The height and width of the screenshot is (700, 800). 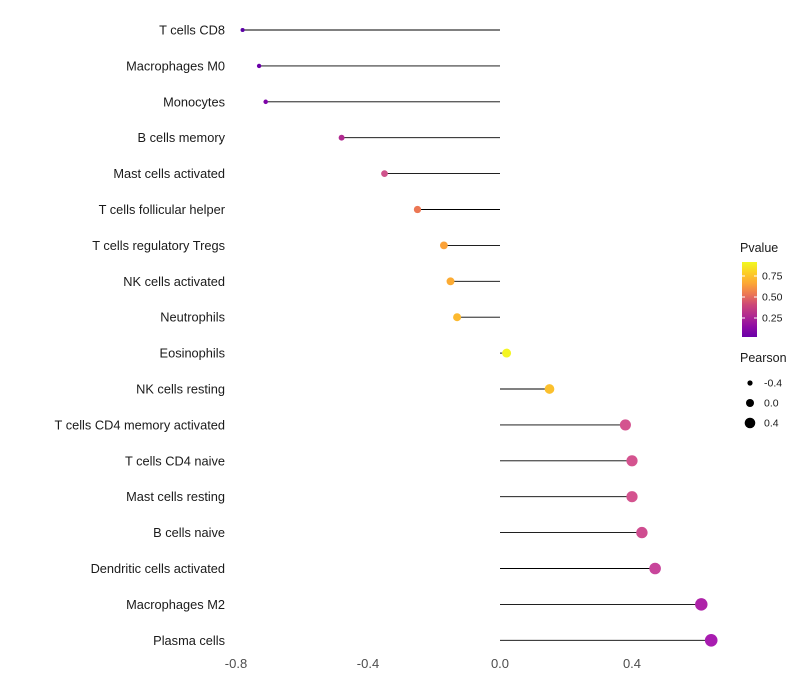 What do you see at coordinates (175, 604) in the screenshot?
I see `category-label: Macrophages M2` at bounding box center [175, 604].